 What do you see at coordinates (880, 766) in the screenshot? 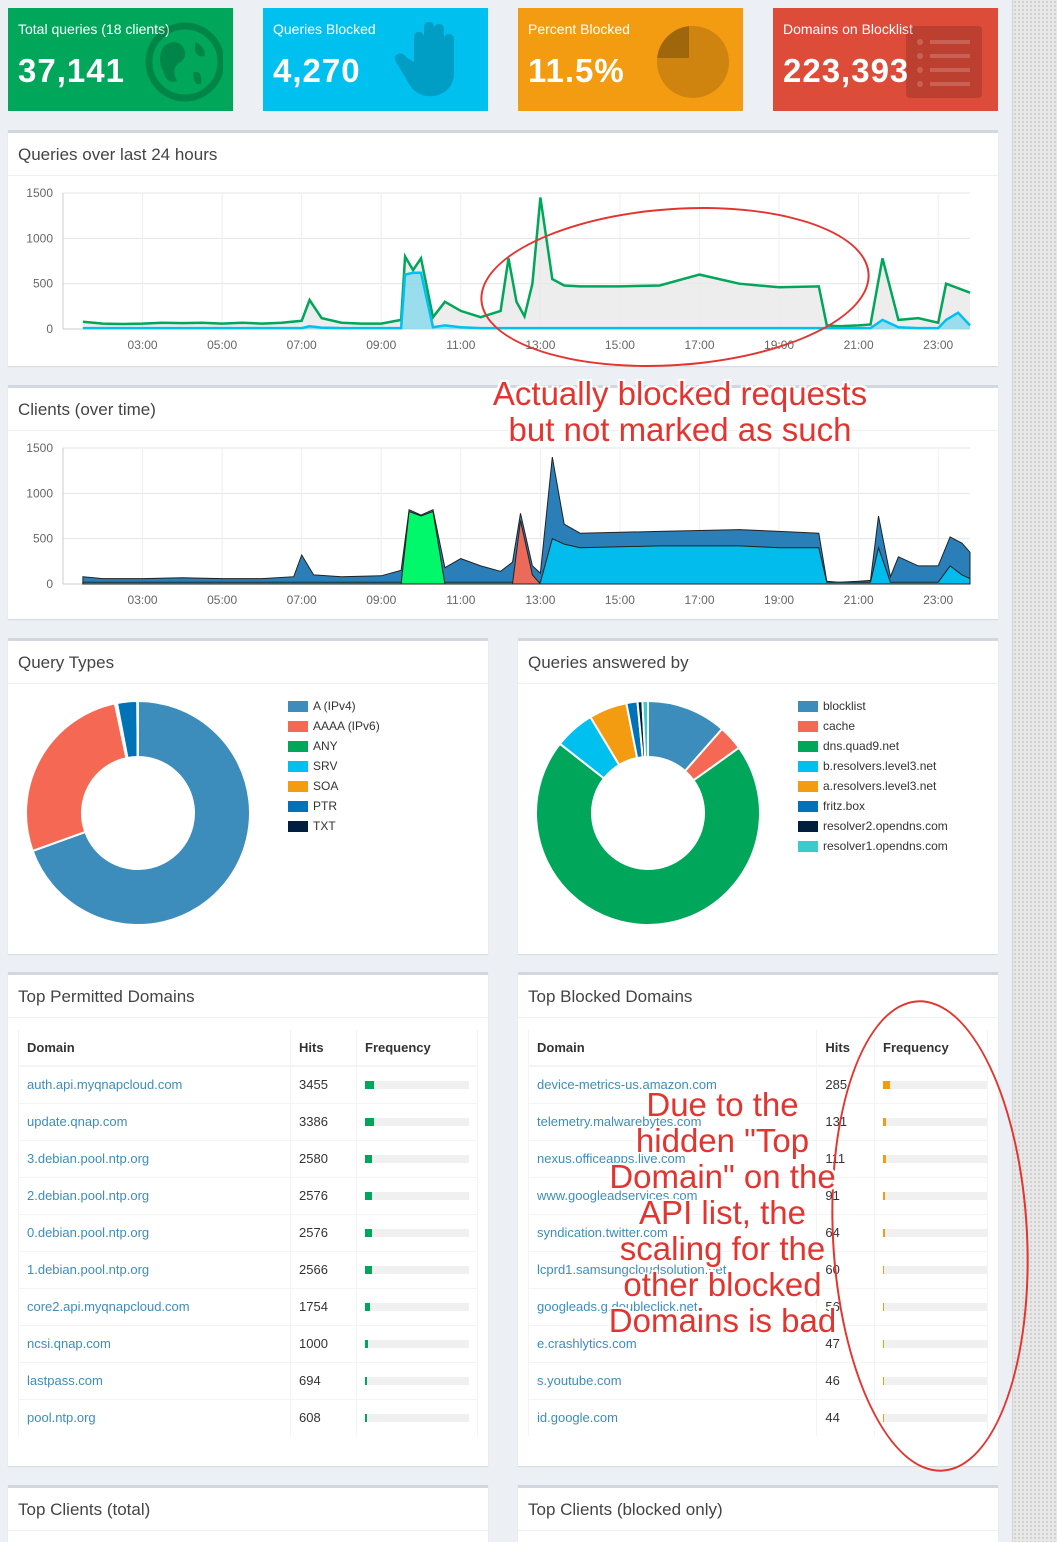
I see `legend-label: b.resolvers.level3.net` at bounding box center [880, 766].